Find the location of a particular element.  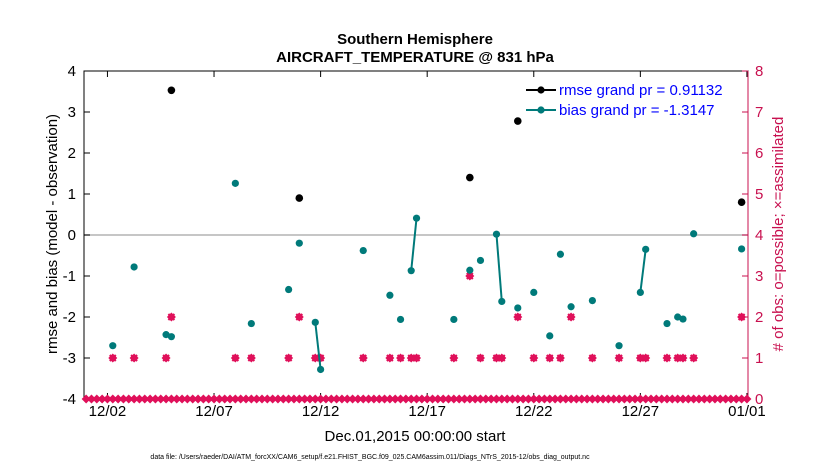

y-tick-label: 4 is located at coordinates (72, 71).